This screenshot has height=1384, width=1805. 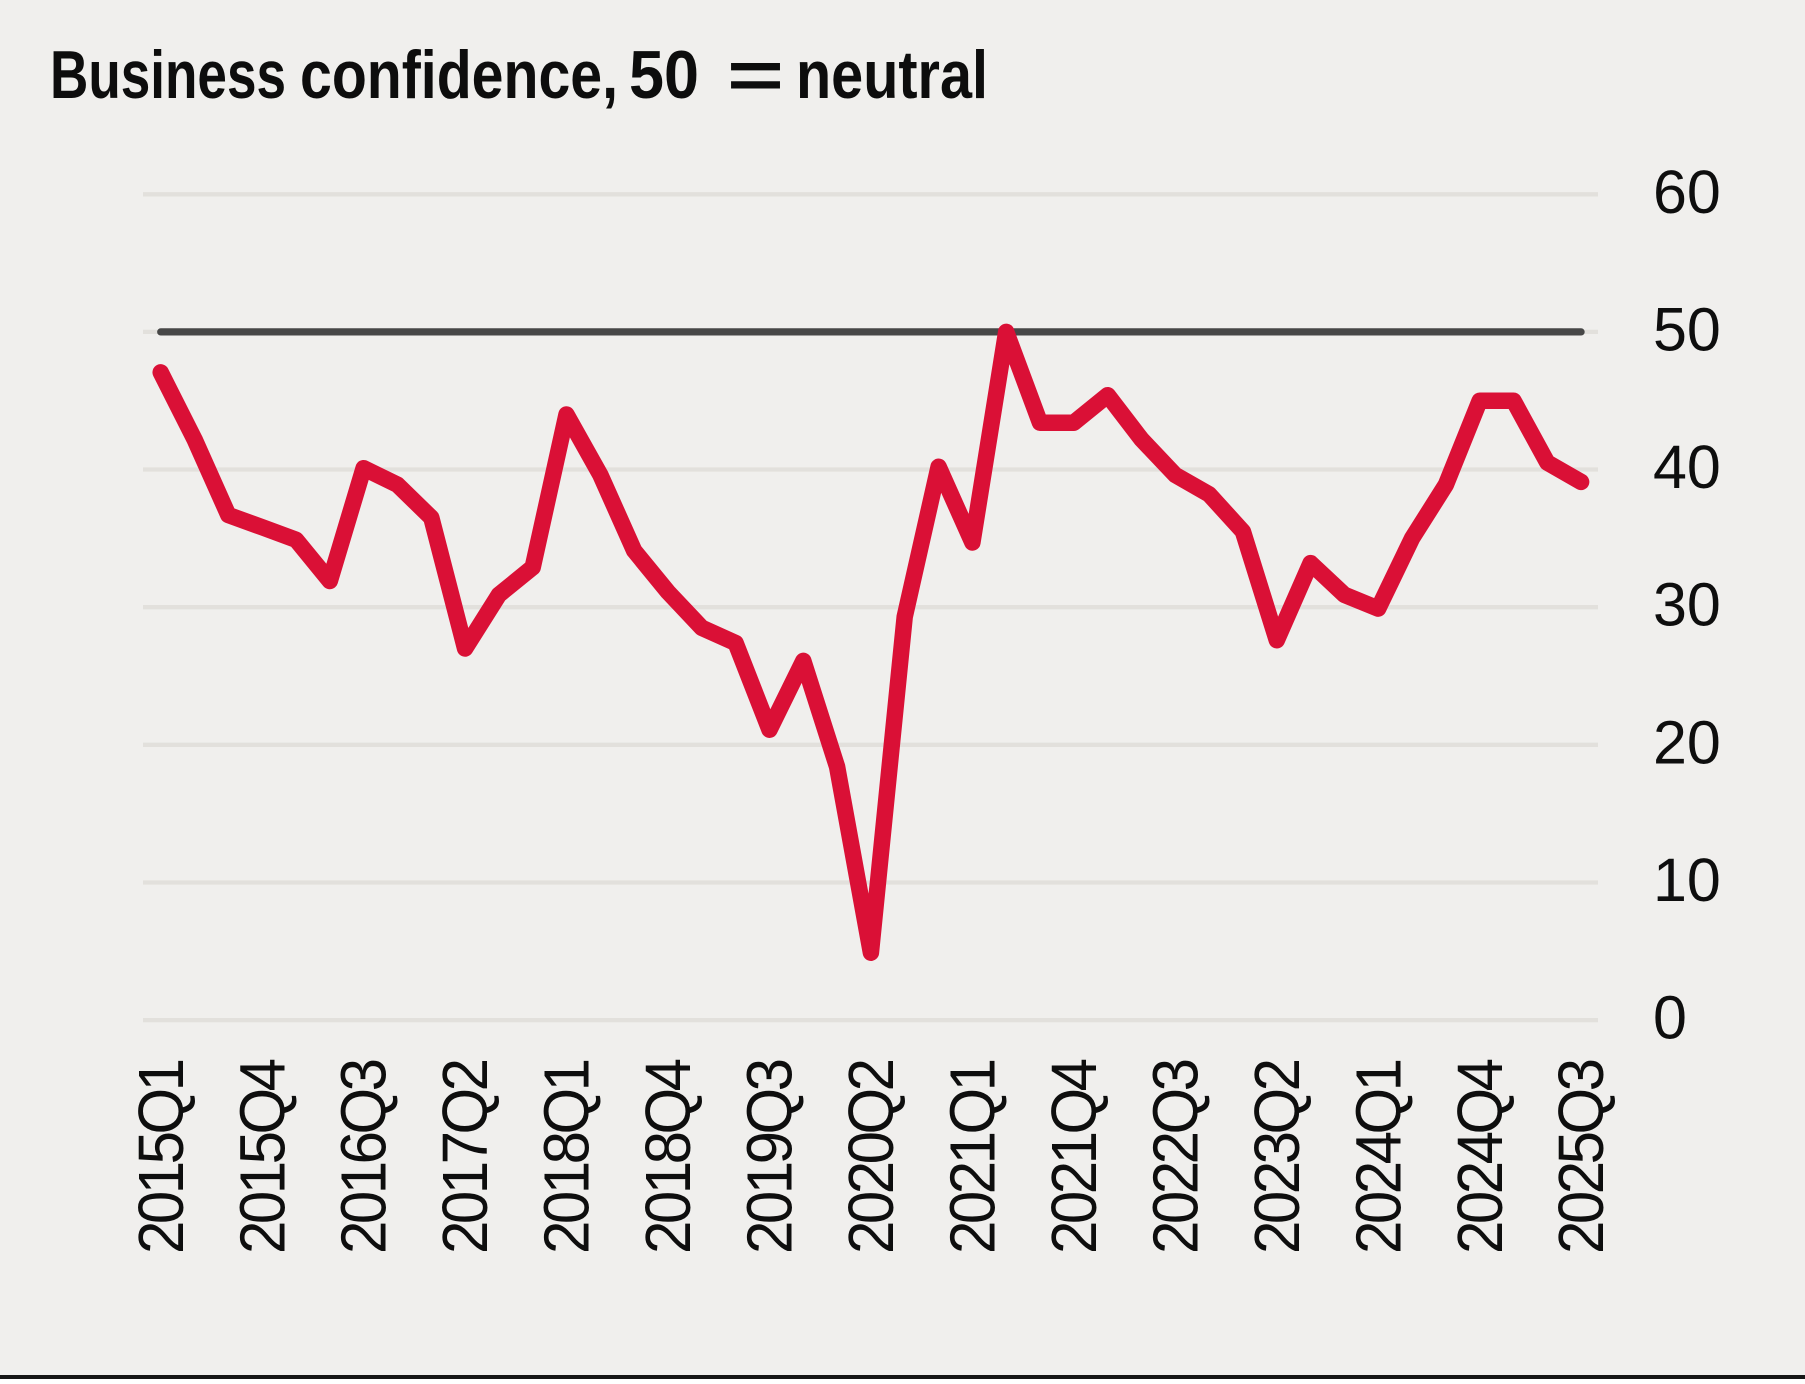 I want to click on svg-text: 2020Q2, so click(x=871, y=1157).